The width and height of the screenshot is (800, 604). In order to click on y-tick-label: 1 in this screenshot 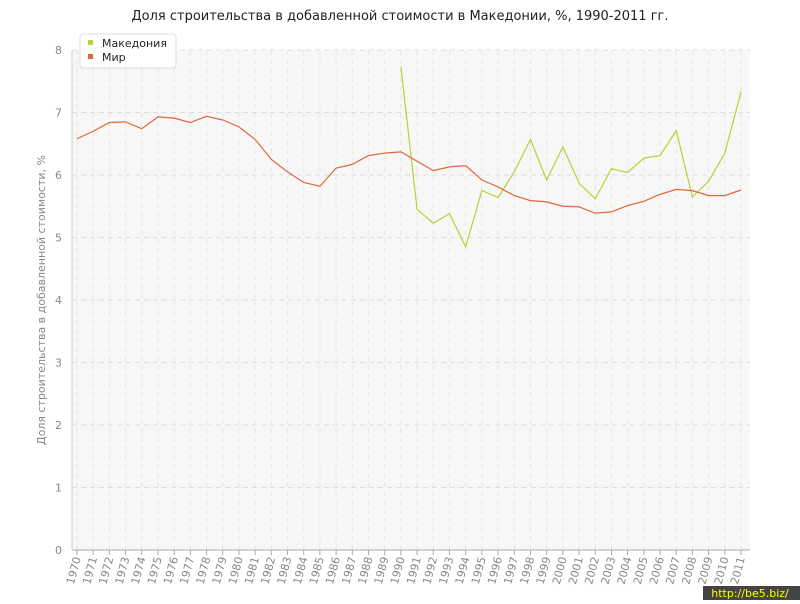, I will do `click(58, 488)`.